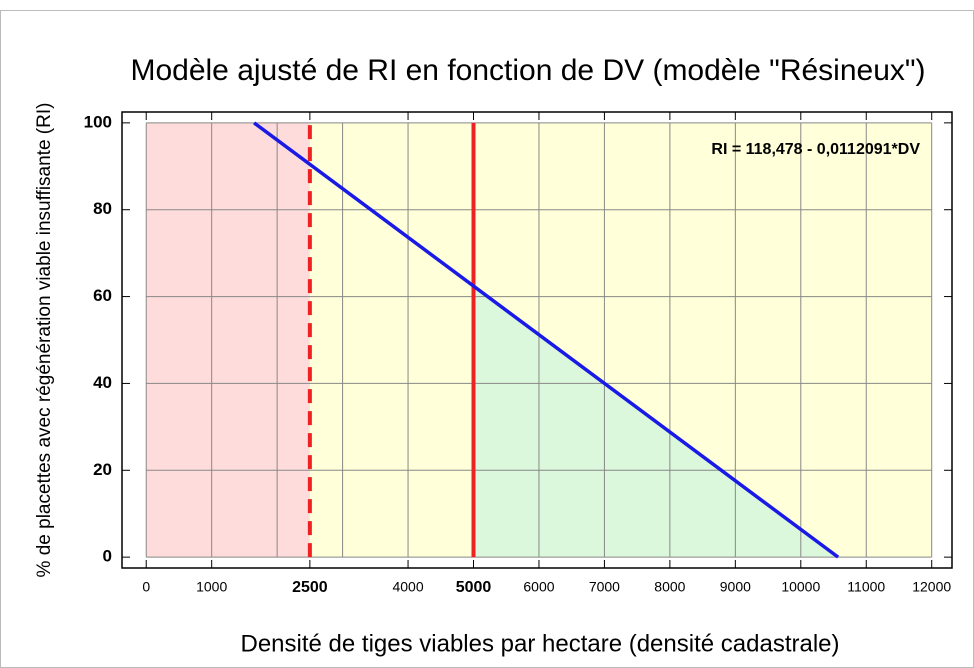  Describe the element at coordinates (815, 149) in the screenshot. I see `annotation: RI = 118,478 - 0,0112091*DV` at that location.